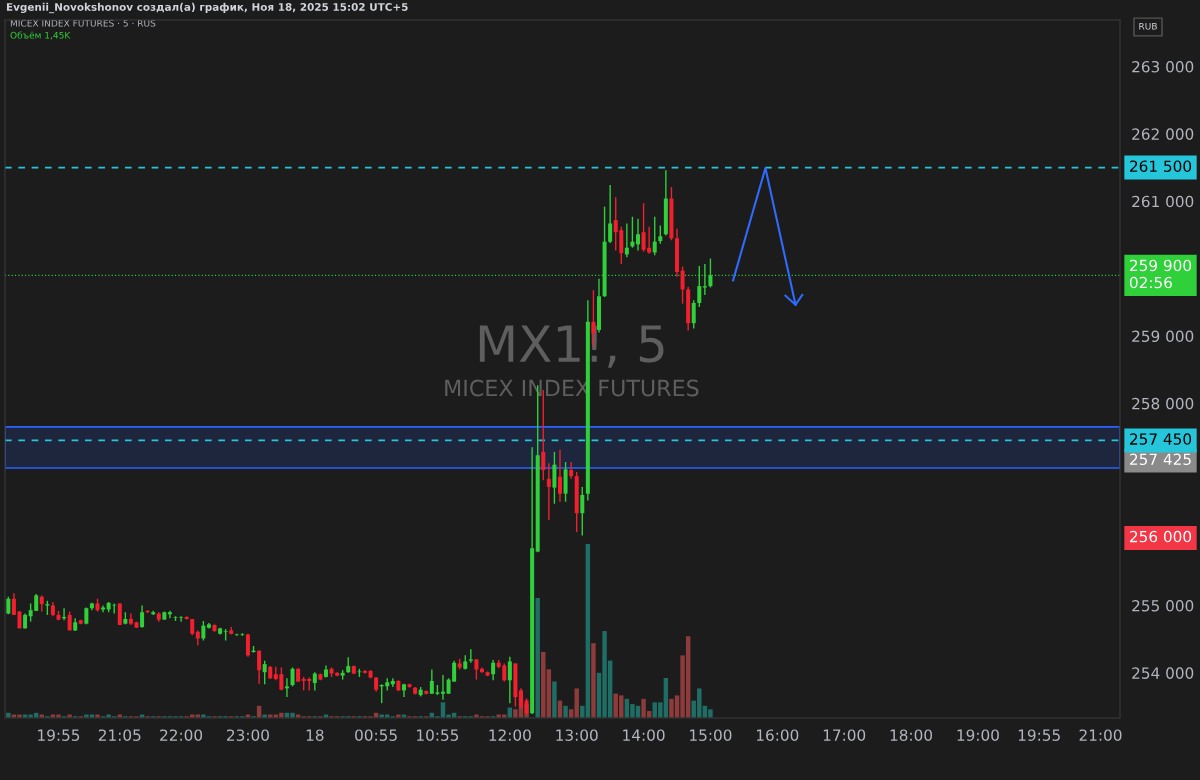 The height and width of the screenshot is (780, 1200). I want to click on x-tick-label: 21:00, so click(1100, 735).